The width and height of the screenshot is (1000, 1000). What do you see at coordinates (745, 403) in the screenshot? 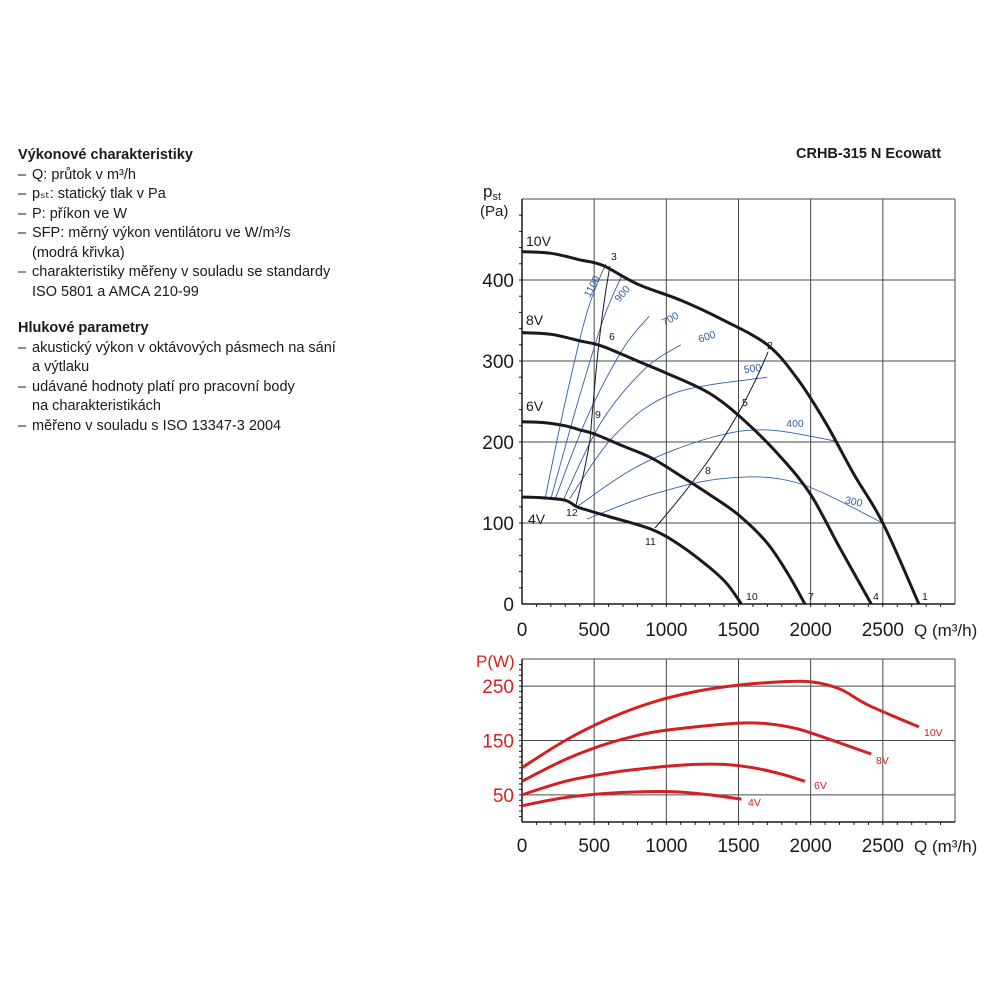
I see `point-label: 5` at bounding box center [745, 403].